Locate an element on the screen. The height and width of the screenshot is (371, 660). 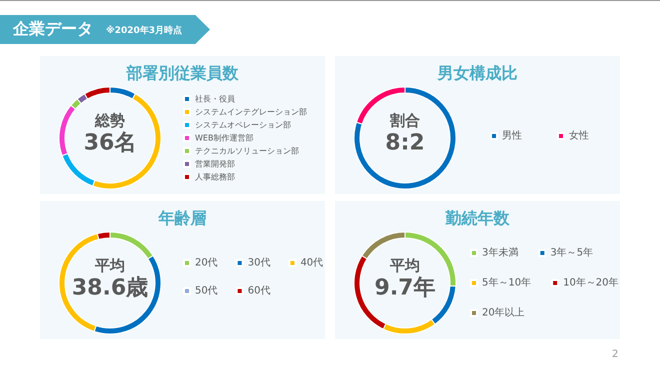
text: 38.6歳 is located at coordinates (110, 288).